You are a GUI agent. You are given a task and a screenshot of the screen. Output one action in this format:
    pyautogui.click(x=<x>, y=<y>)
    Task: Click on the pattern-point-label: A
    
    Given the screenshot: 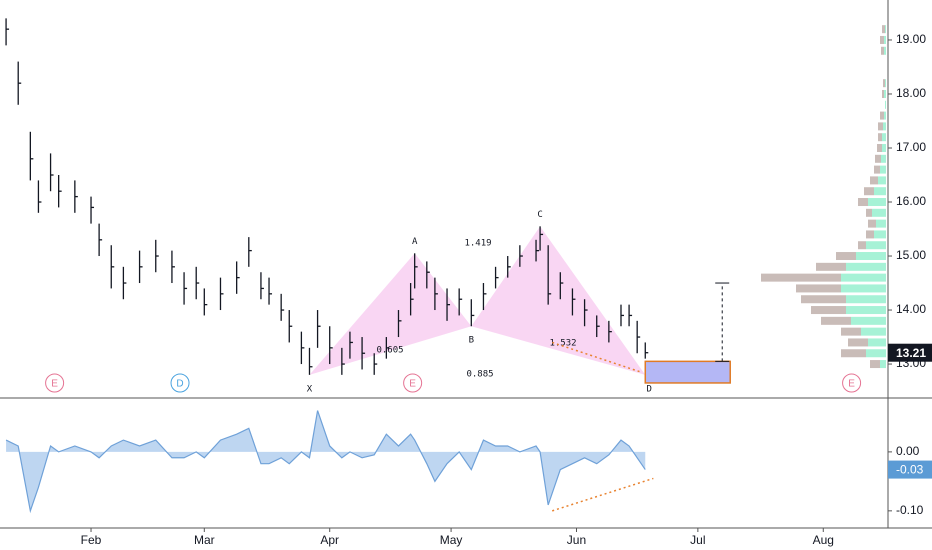 What is the action you would take?
    pyautogui.click(x=415, y=242)
    